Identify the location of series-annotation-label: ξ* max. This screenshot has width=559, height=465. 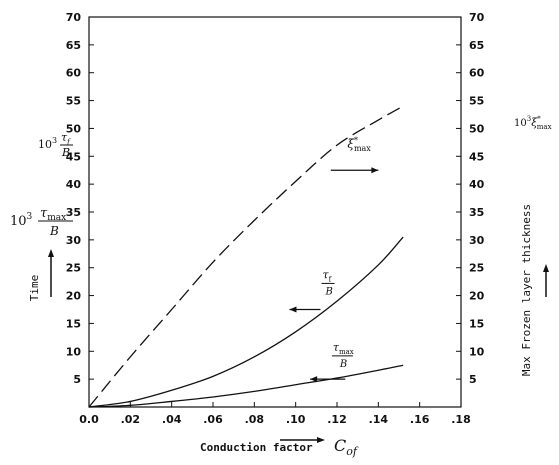
(359, 144).